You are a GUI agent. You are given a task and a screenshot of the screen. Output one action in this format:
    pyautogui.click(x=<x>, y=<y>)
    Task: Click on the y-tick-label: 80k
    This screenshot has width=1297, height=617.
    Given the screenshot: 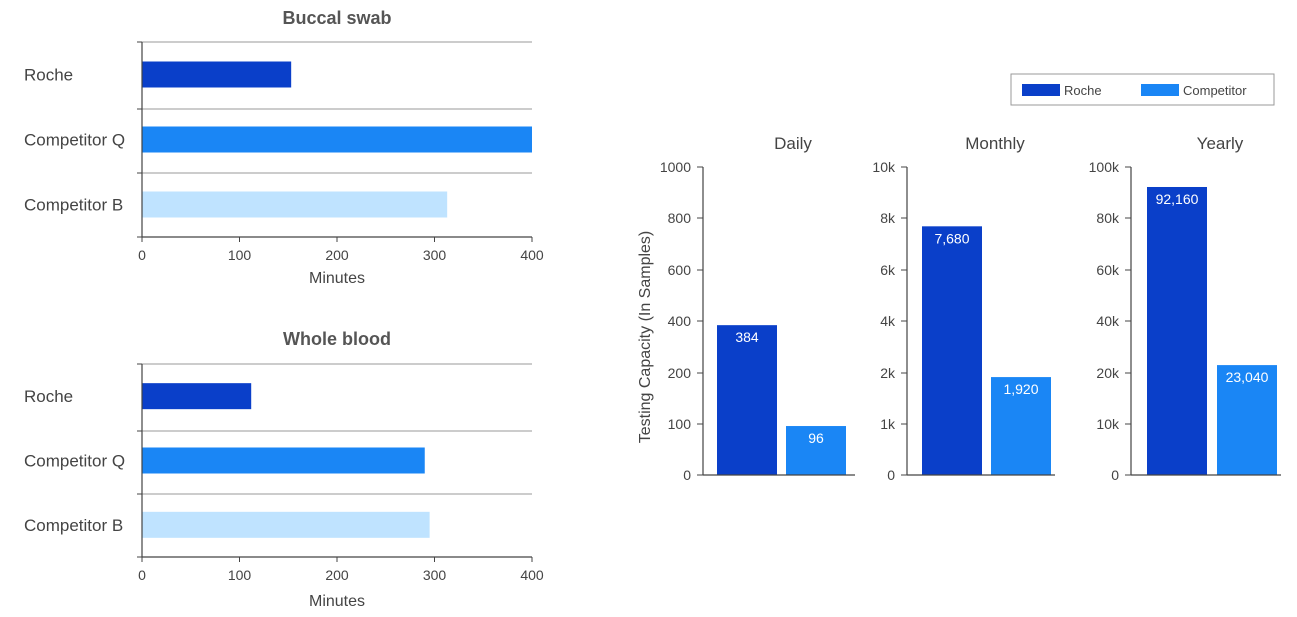 What is the action you would take?
    pyautogui.click(x=1108, y=218)
    